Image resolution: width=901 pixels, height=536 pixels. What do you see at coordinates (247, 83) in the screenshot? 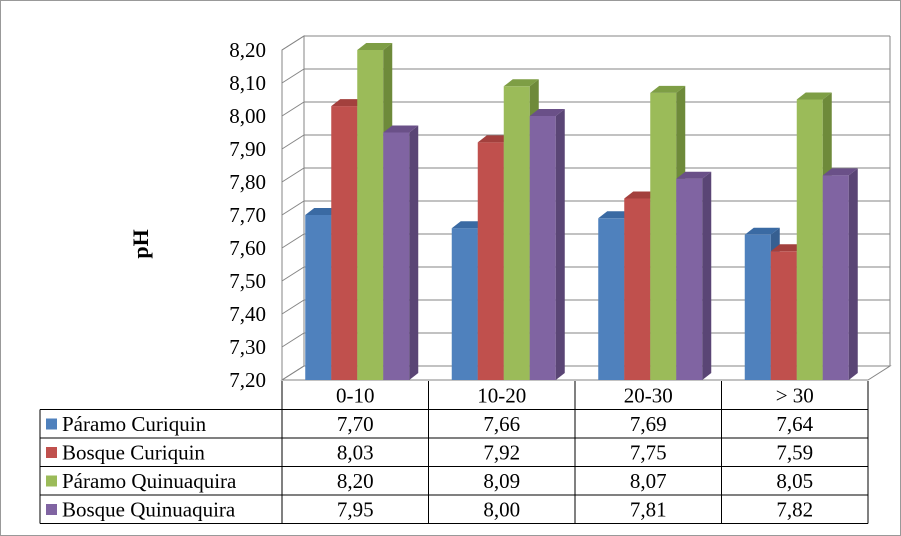
I see `y-tick-label: 8,10` at bounding box center [247, 83].